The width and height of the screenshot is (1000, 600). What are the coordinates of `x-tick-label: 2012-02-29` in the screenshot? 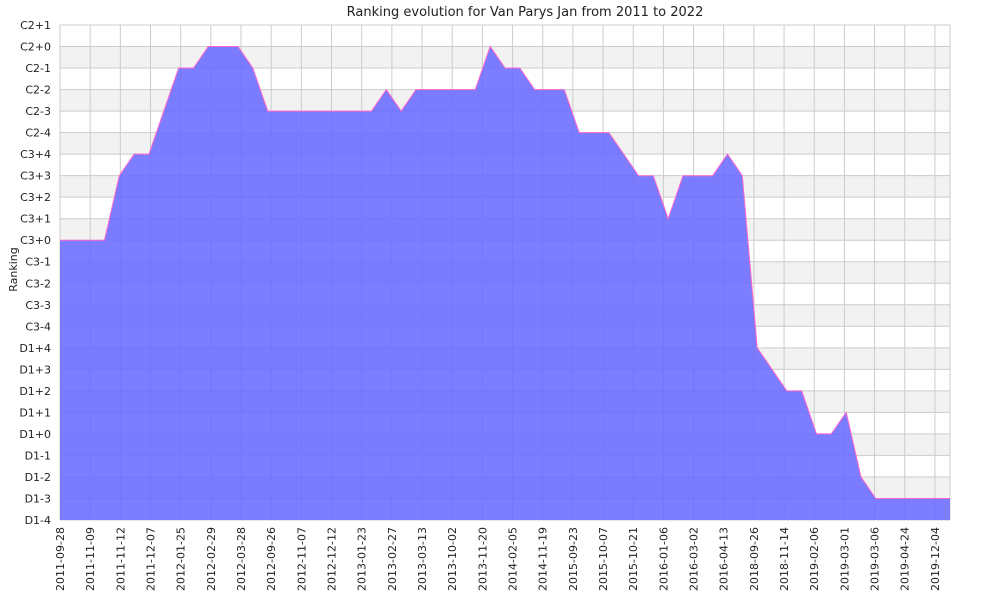 It's located at (211, 559).